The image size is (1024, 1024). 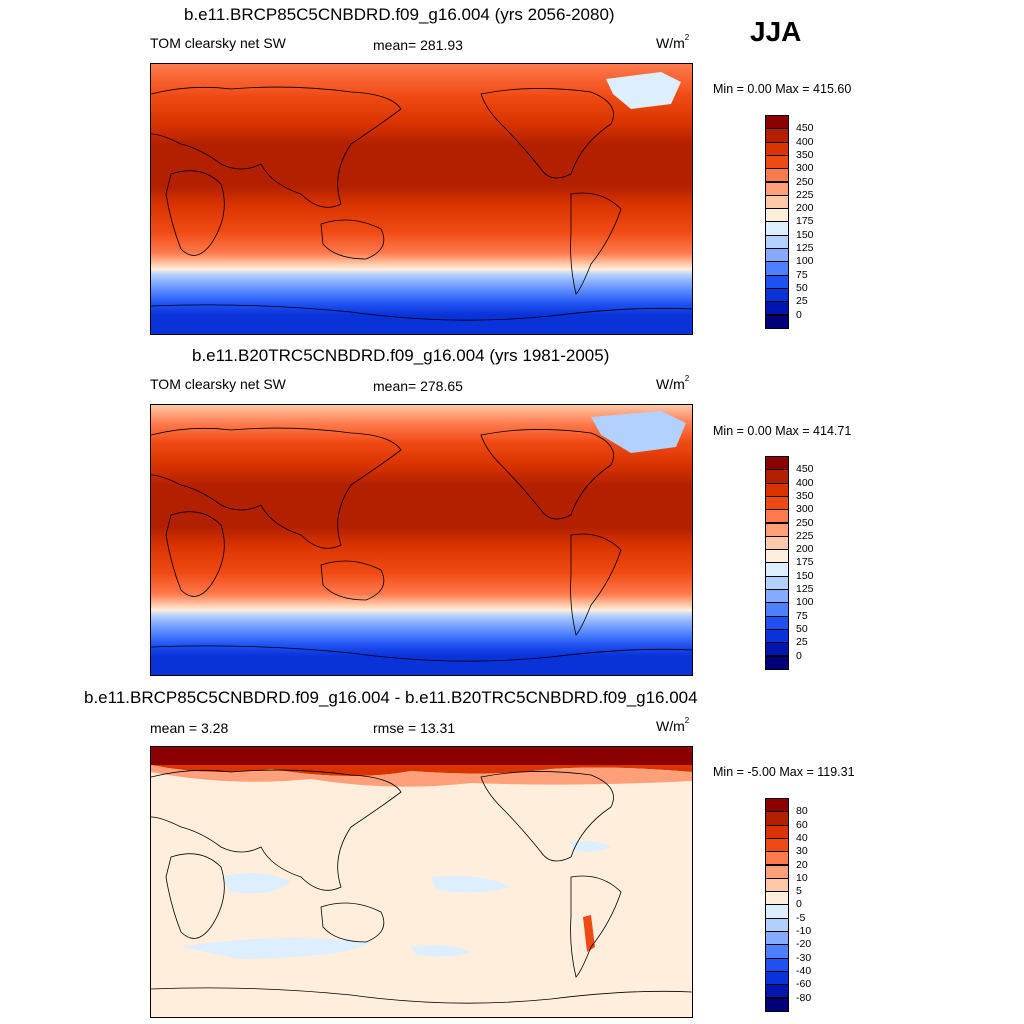 I want to click on panel-1-variable: TOM clearsky net SW, so click(x=218, y=43).